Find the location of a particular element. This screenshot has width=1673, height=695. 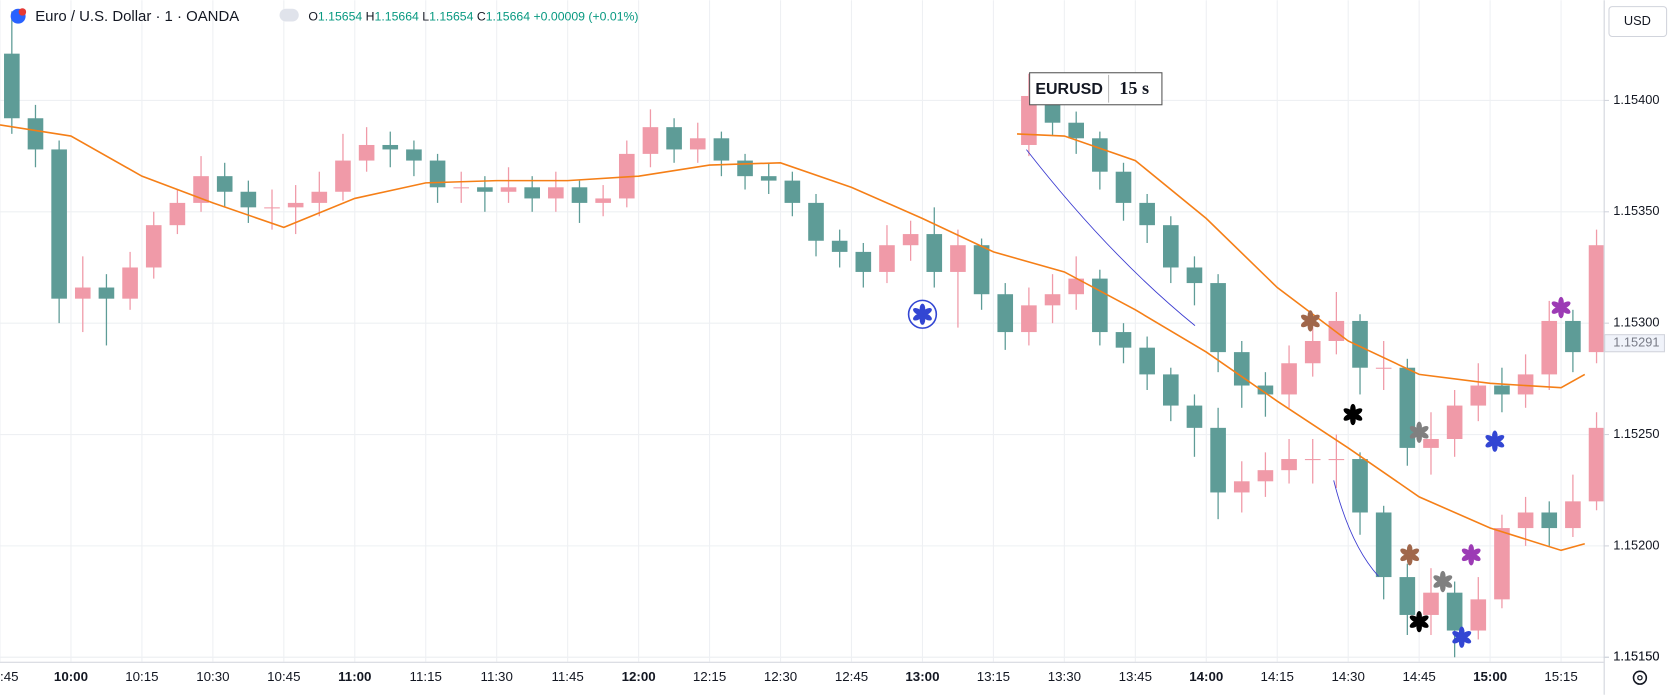

x-tick-label: 12:00 is located at coordinates (639, 676).